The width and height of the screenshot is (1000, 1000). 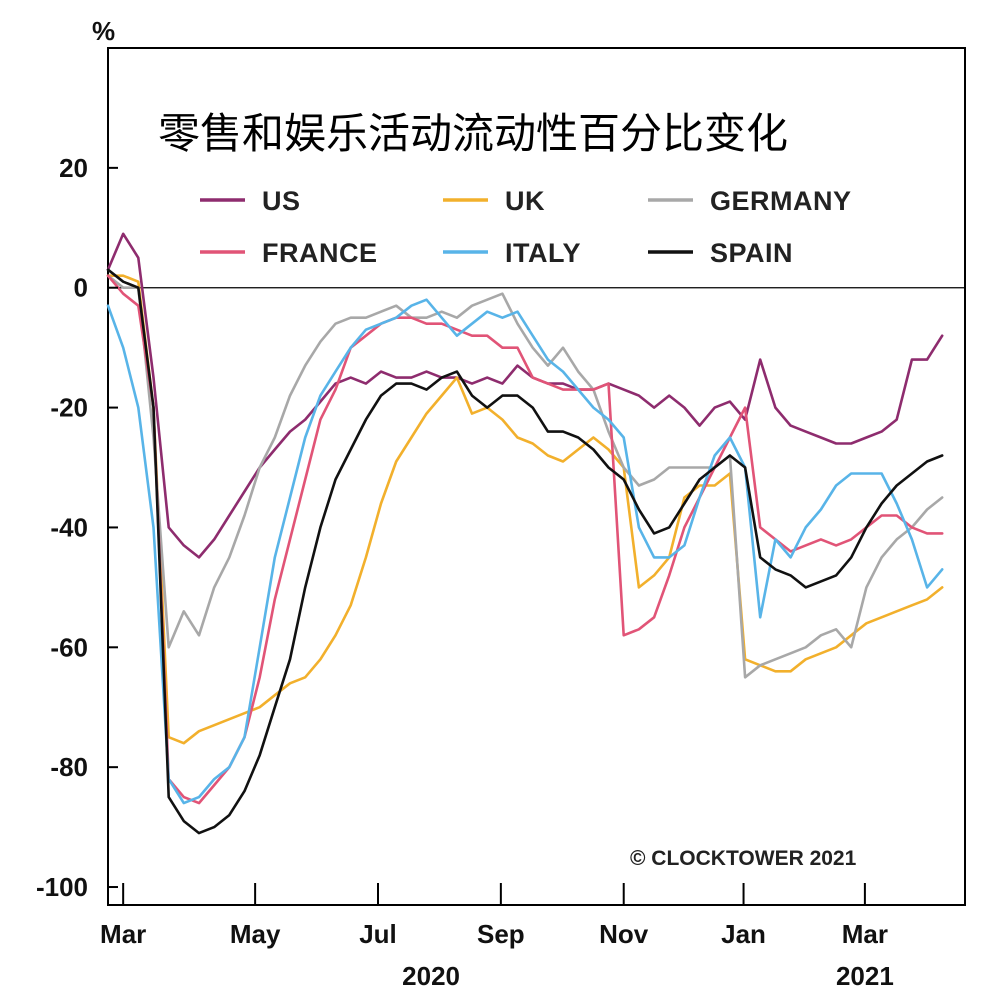 I want to click on y-tick-label: -100, so click(x=62, y=887).